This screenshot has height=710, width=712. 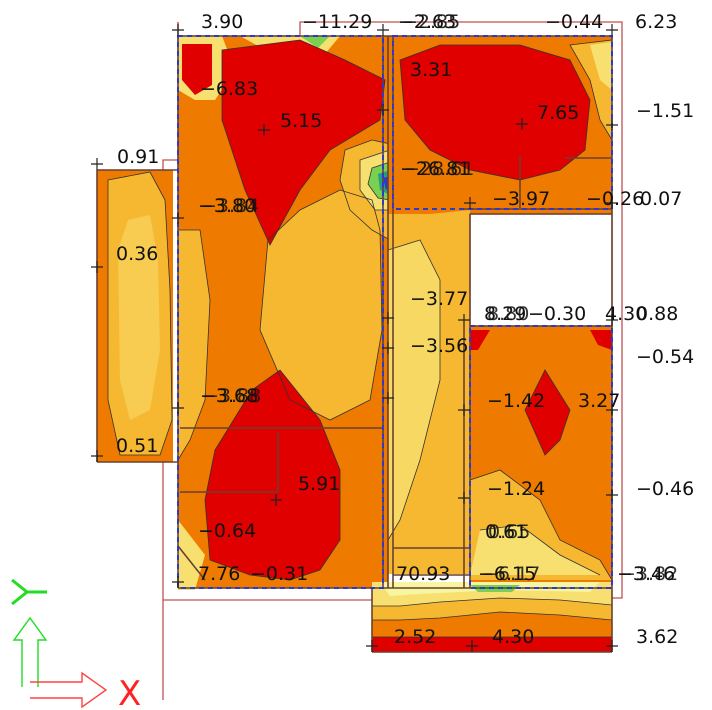 What do you see at coordinates (541, 457) in the screenshot?
I see `right-lower-slab` at bounding box center [541, 457].